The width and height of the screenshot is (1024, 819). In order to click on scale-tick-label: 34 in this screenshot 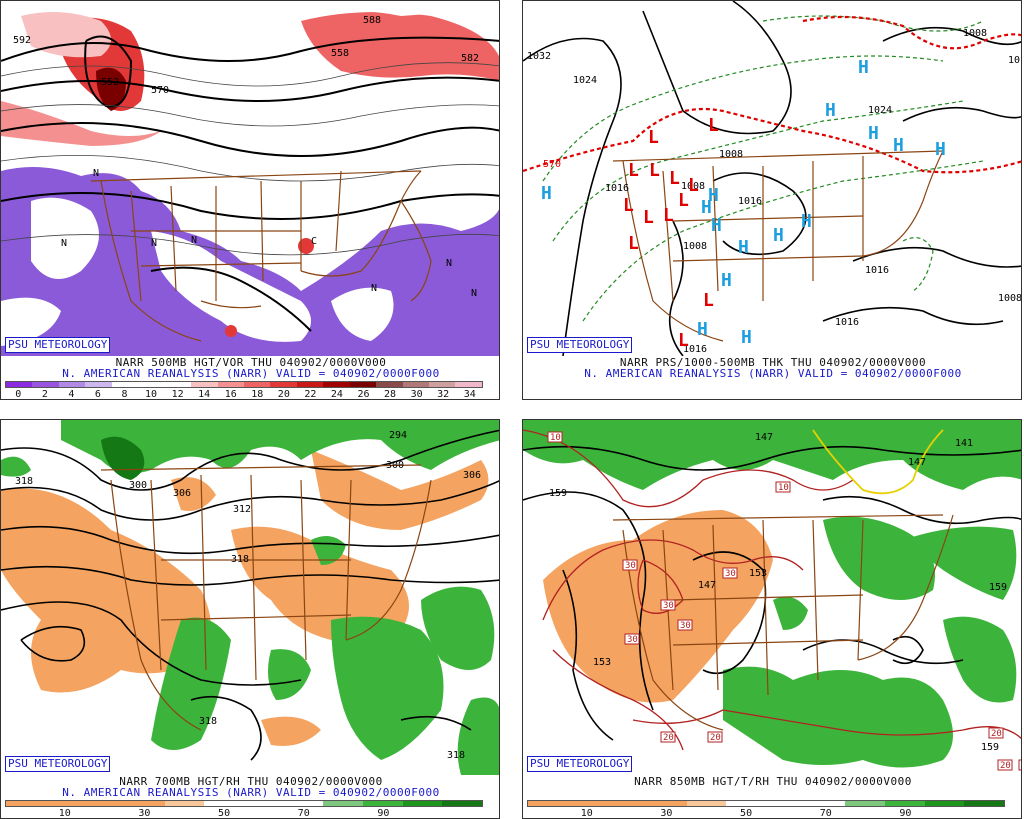, I will do `click(469, 394)`.